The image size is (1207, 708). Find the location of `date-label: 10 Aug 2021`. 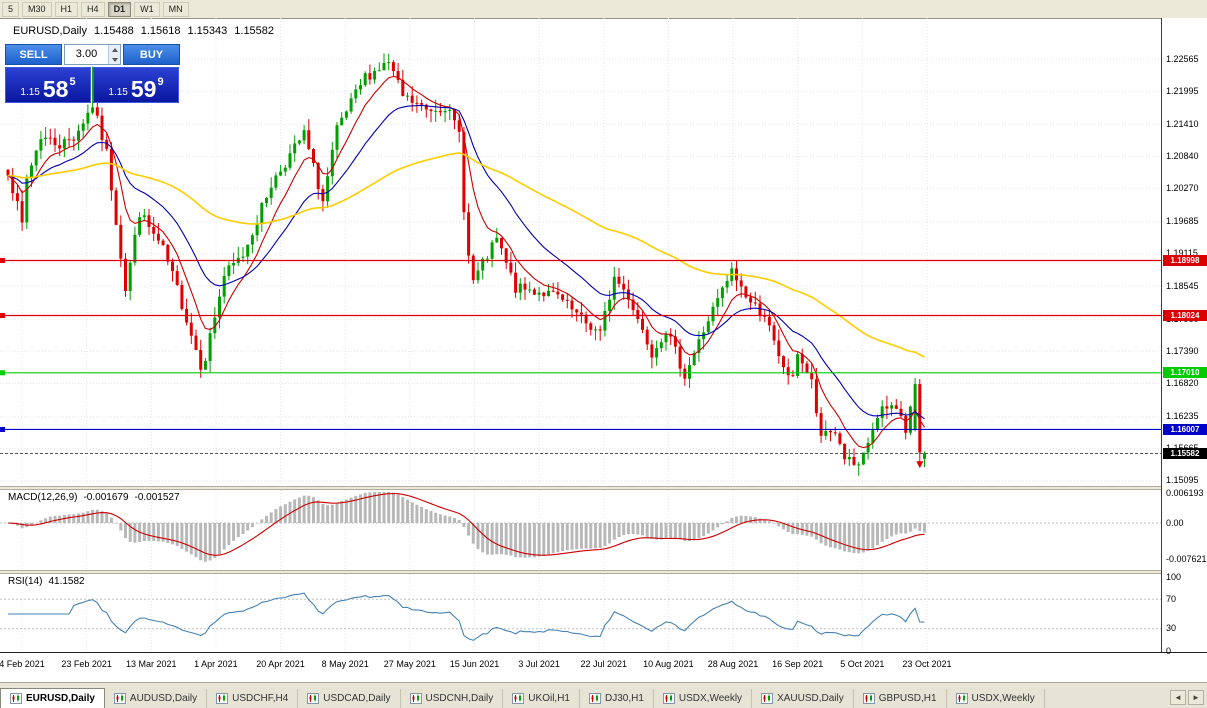

date-label: 10 Aug 2021 is located at coordinates (668, 664).